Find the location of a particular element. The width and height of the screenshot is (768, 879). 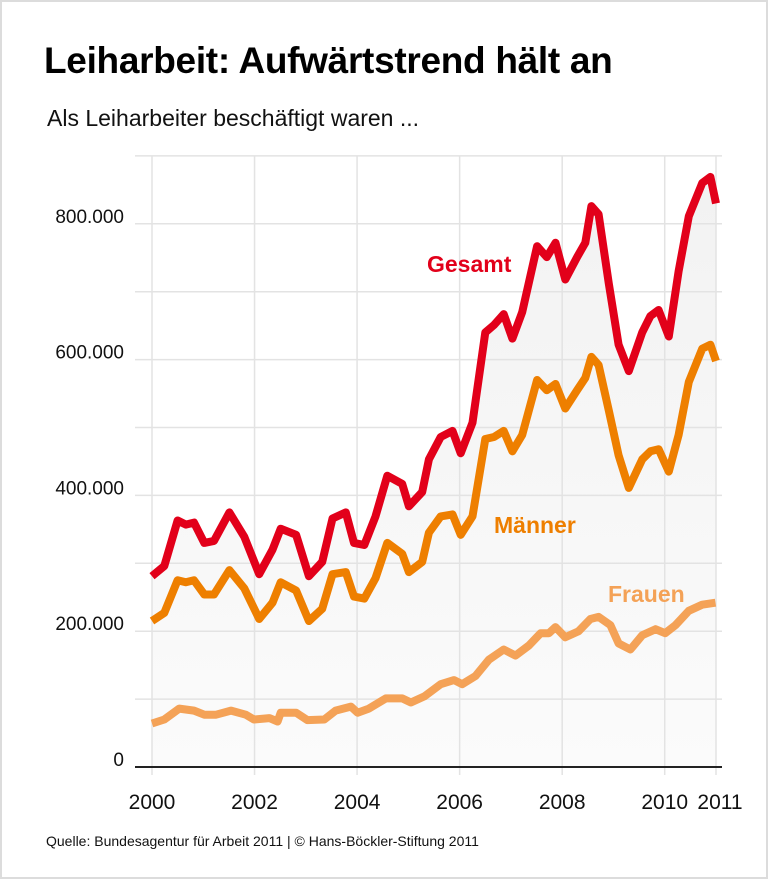

y-tick-label: 200.000 is located at coordinates (89, 624).